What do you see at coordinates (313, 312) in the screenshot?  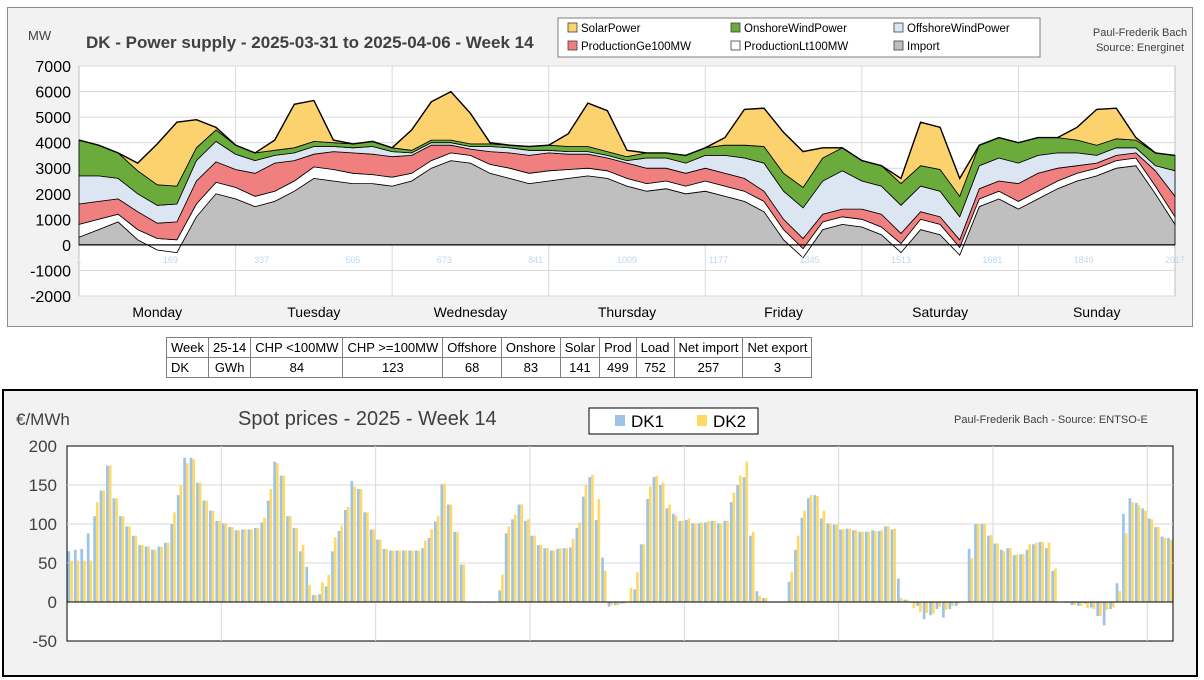 I see `day-label: Tuesday` at bounding box center [313, 312].